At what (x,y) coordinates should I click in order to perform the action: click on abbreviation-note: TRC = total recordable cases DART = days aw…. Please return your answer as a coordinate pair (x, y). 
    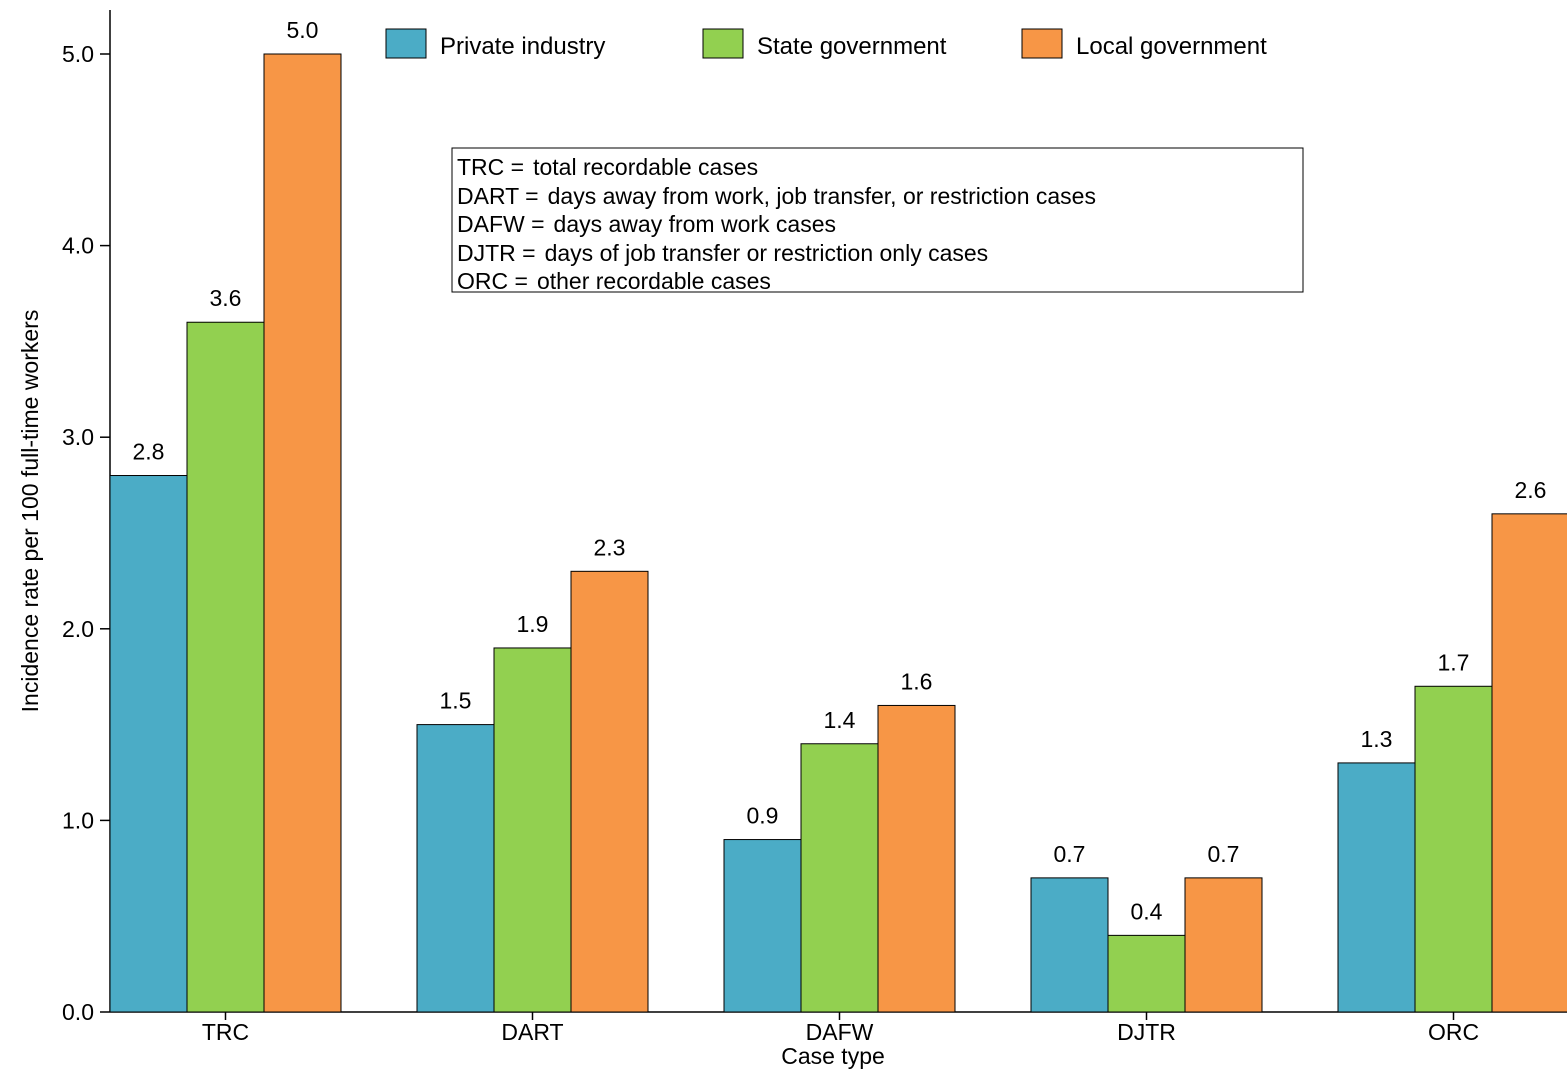
    Looking at the image, I should click on (877, 220).